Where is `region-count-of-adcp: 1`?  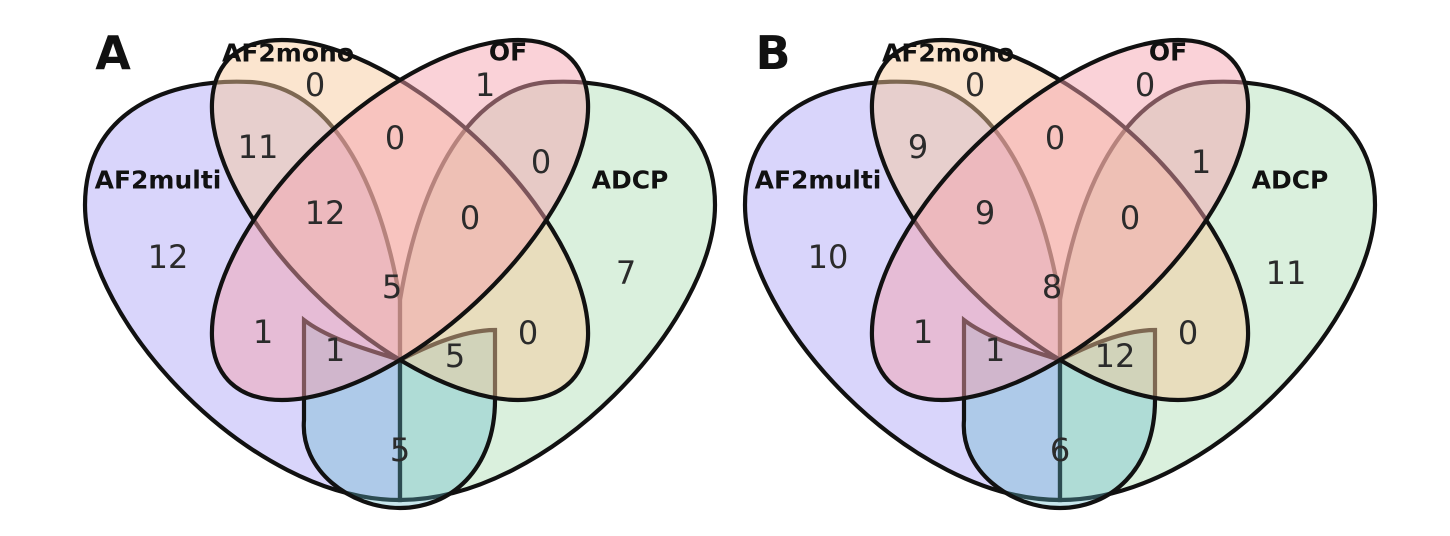 region-count-of-adcp: 1 is located at coordinates (1201, 162).